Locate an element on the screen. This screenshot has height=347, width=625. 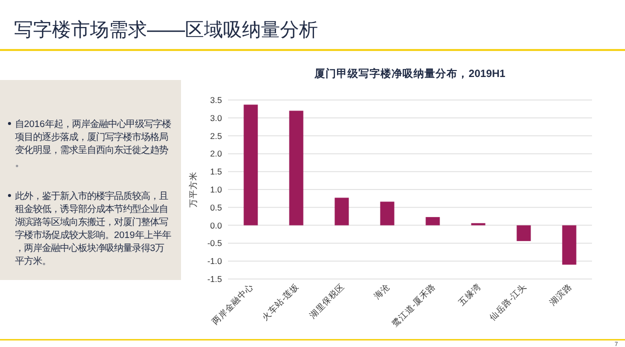
x-tick-label: 火车站-莲坂 is located at coordinates (280, 301).